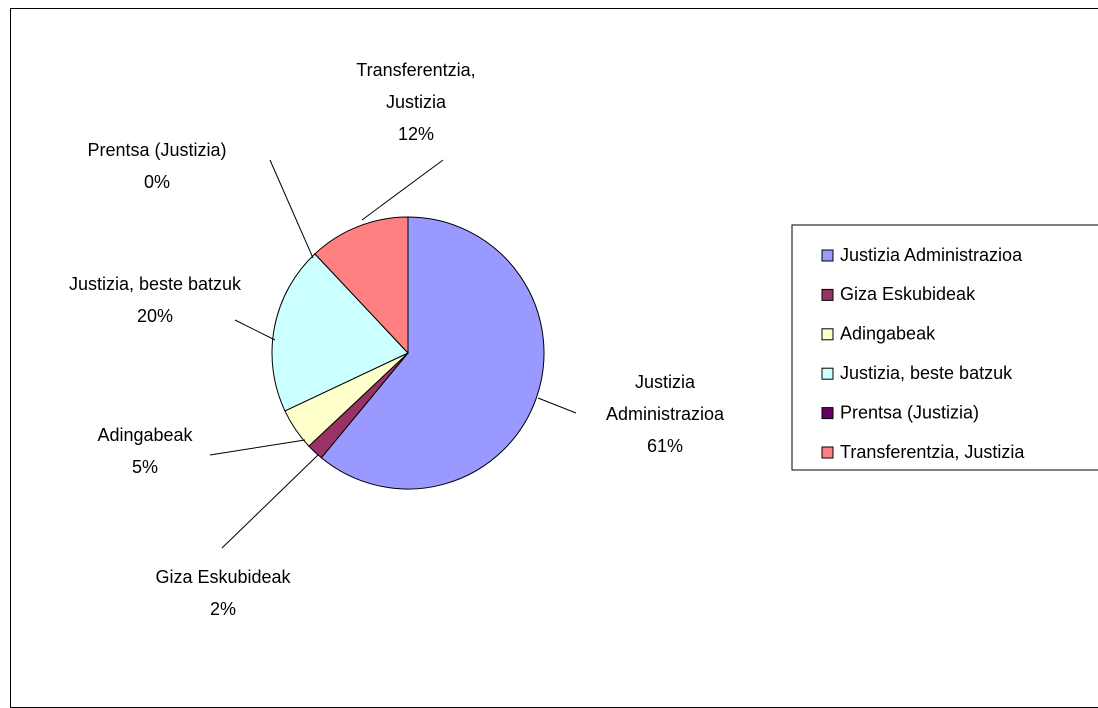 This screenshot has height=708, width=1098. Describe the element at coordinates (932, 452) in the screenshot. I see `legend-label: Transferentzia, Justizia` at that location.